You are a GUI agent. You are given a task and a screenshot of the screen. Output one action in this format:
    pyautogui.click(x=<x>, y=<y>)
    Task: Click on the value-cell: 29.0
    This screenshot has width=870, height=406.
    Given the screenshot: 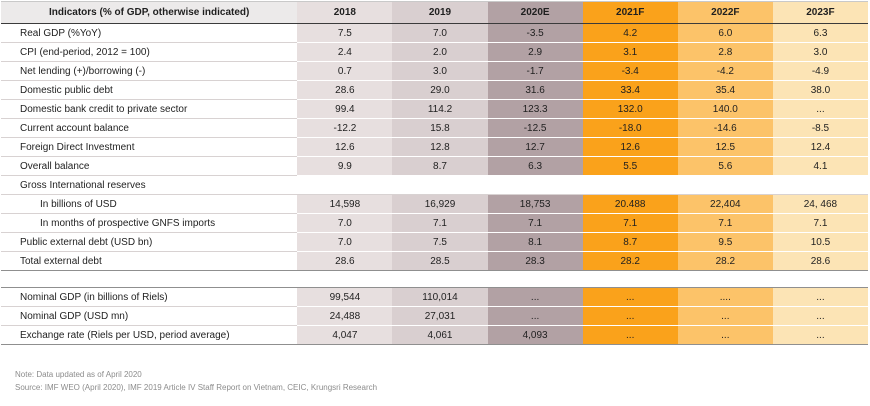 What is the action you would take?
    pyautogui.click(x=440, y=90)
    